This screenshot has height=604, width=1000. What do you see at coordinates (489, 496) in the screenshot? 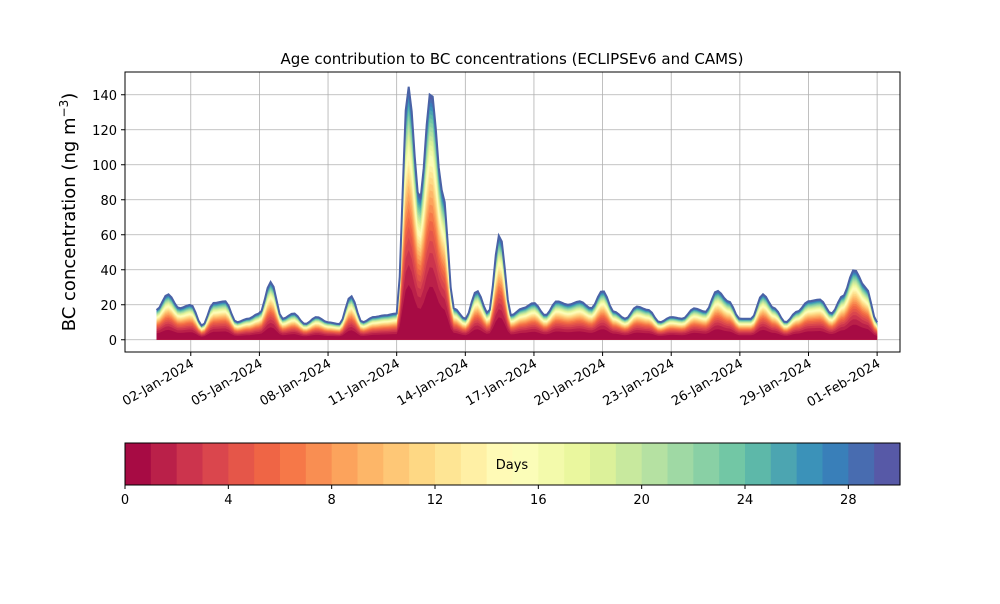
I see `colorbar-ticks: 0 4 8 12 16 20 24 28` at bounding box center [489, 496].